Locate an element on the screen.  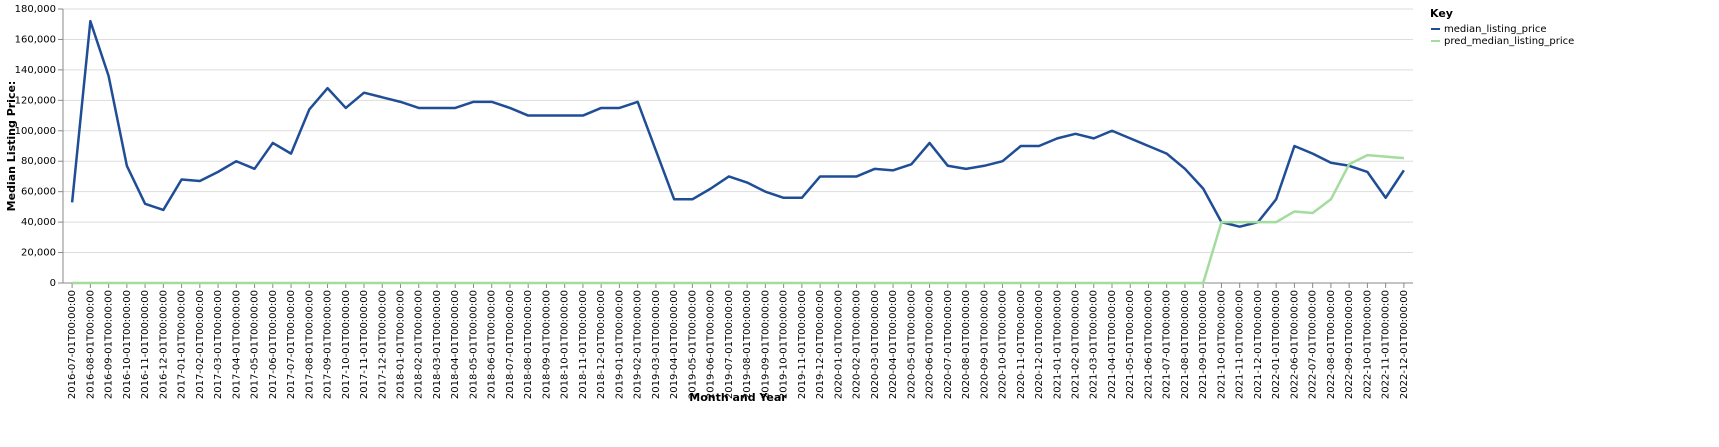
x-tick-label: 2019-01-01T00:00:00 is located at coordinates (619, 344).